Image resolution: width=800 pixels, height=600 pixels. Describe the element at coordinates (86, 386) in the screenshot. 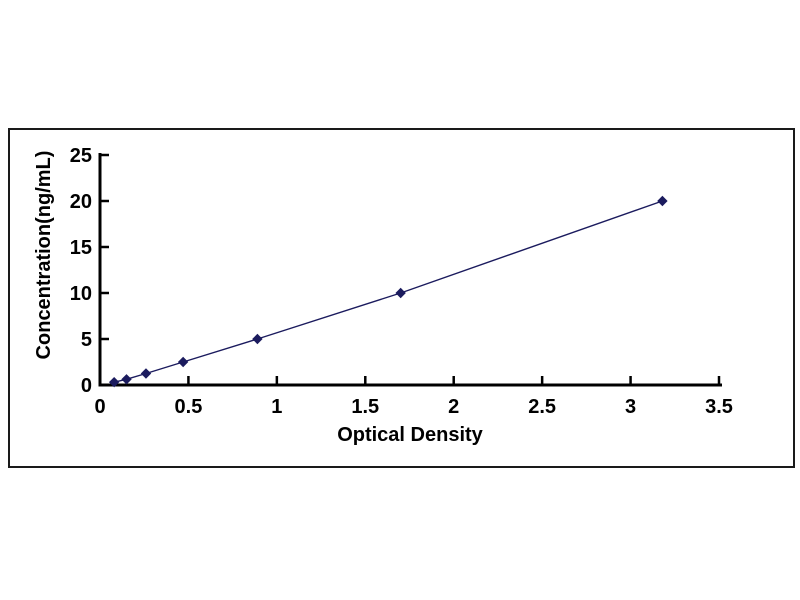

I see `y-tick-label: 0` at that location.